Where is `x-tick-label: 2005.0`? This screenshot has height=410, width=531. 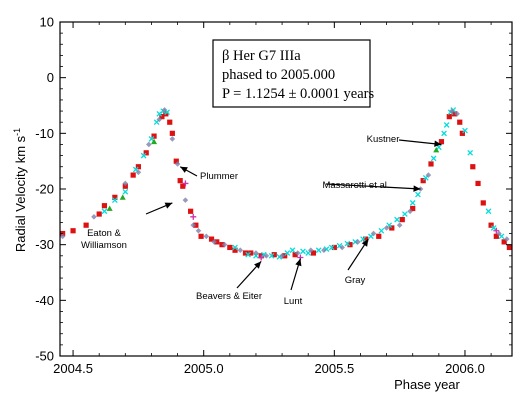
x-tick-label: 2005.0 is located at coordinates (204, 368).